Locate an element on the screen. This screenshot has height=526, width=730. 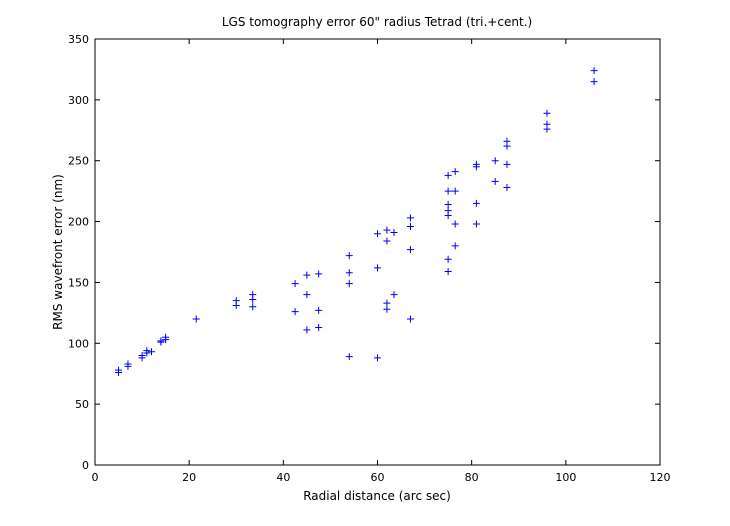
y-tick-label: 0 is located at coordinates (85, 465).